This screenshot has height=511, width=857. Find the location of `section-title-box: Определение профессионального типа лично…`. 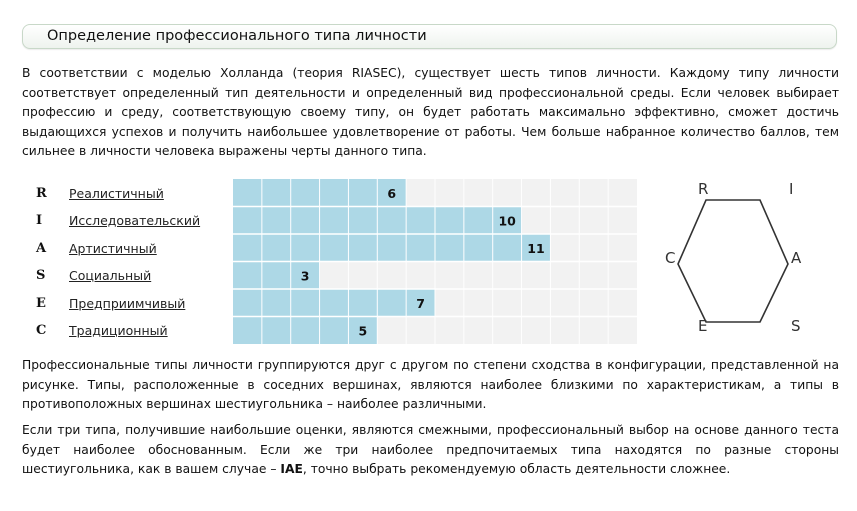

section-title-box: Определение профессионального типа лично… is located at coordinates (429, 36).